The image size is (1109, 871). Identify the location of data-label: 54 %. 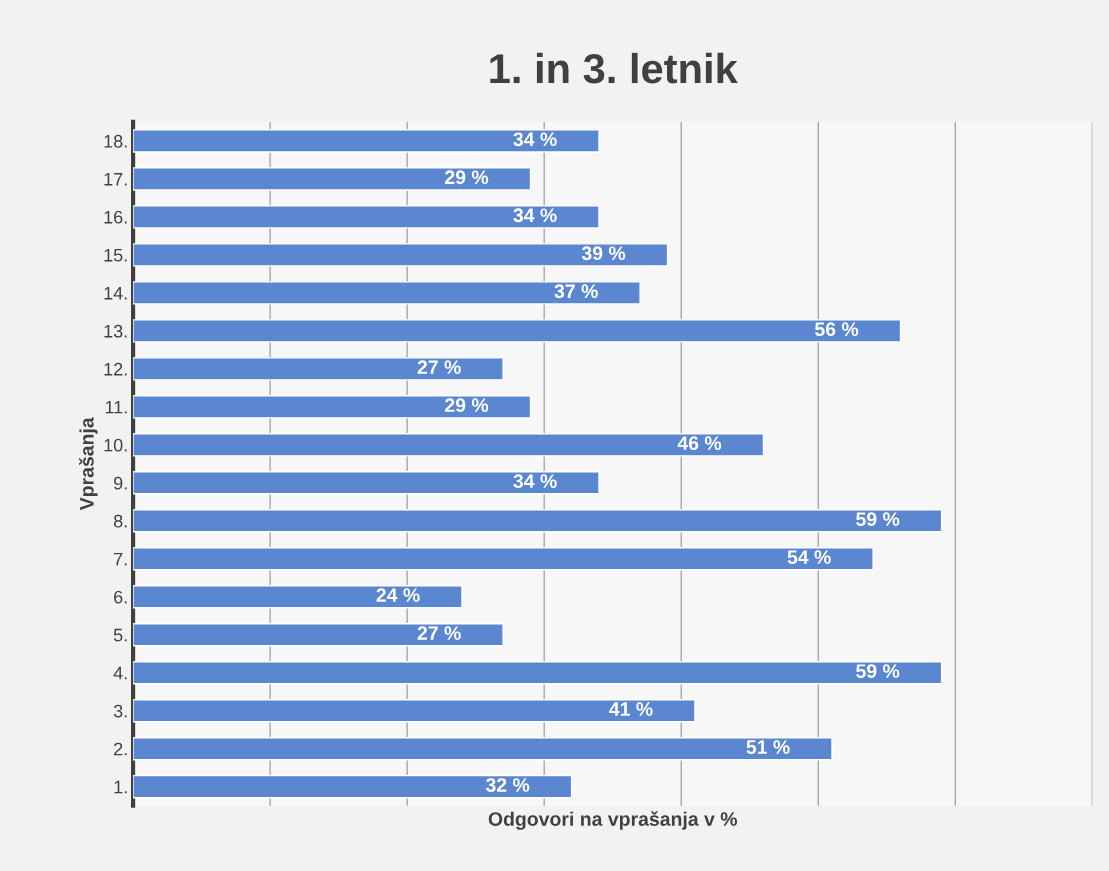
(809, 557).